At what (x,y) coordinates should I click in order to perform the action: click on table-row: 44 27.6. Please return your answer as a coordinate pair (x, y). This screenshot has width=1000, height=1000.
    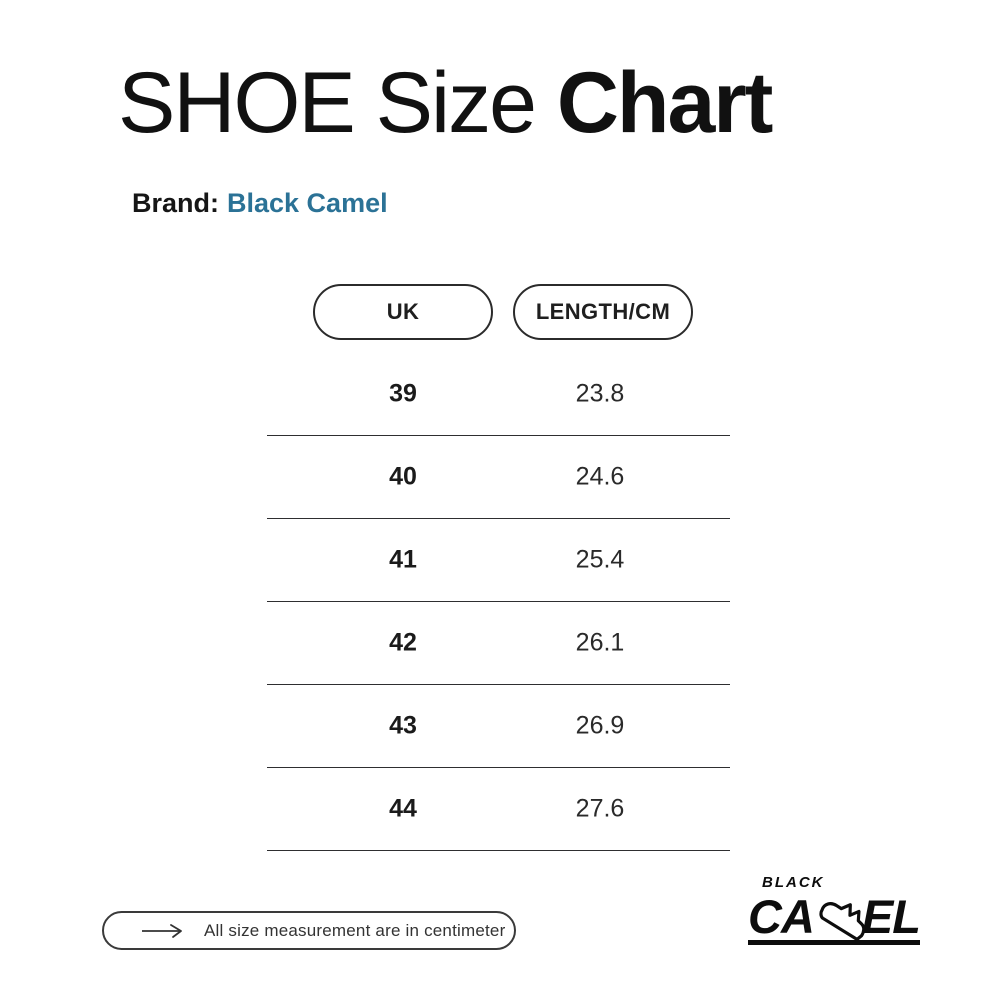
    Looking at the image, I should click on (498, 809).